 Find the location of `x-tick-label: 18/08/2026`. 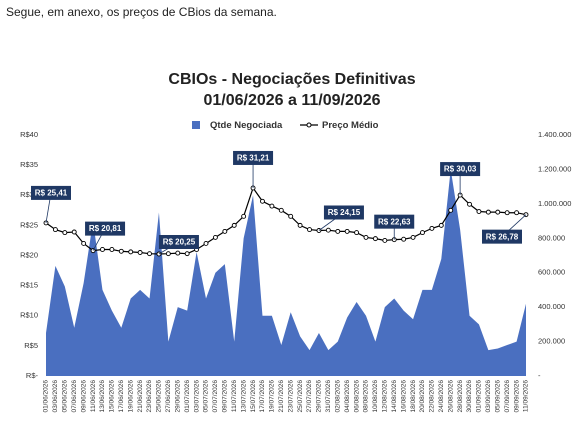

x-tick-label: 18/08/2026 is located at coordinates (413, 396).